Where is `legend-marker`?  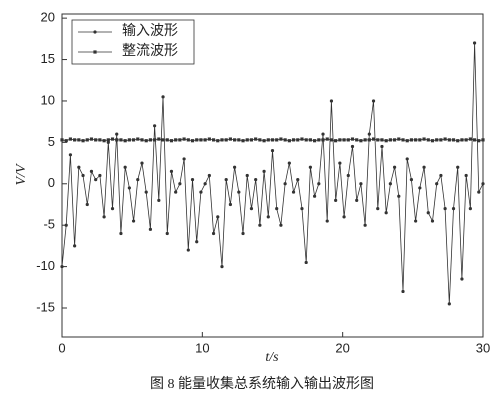
legend-marker is located at coordinates (95, 52).